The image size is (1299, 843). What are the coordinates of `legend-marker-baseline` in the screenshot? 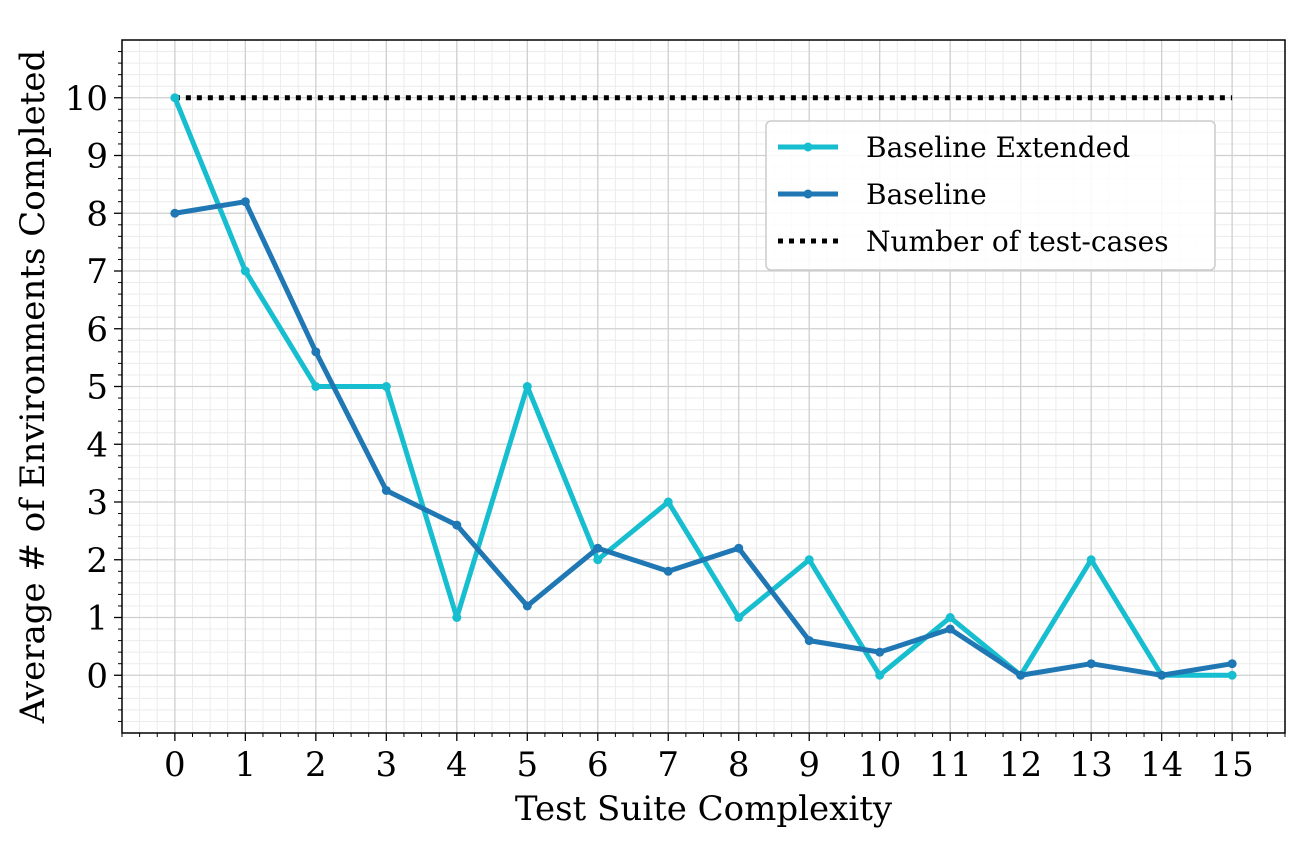 It's located at (808, 194).